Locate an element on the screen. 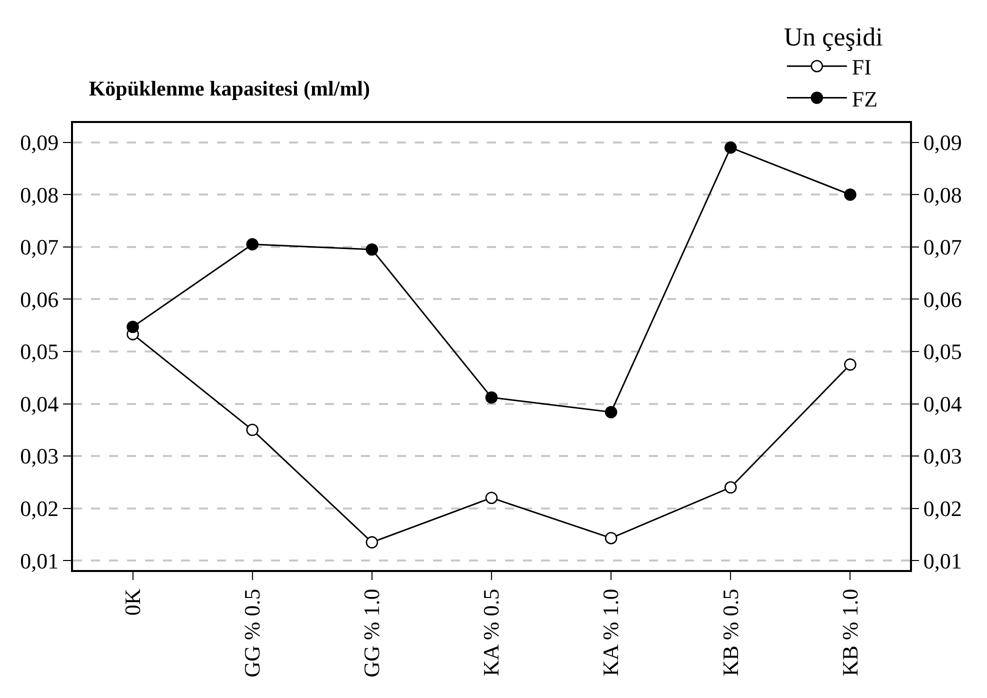 The width and height of the screenshot is (987, 698). legend-label: FI is located at coordinates (862, 67).